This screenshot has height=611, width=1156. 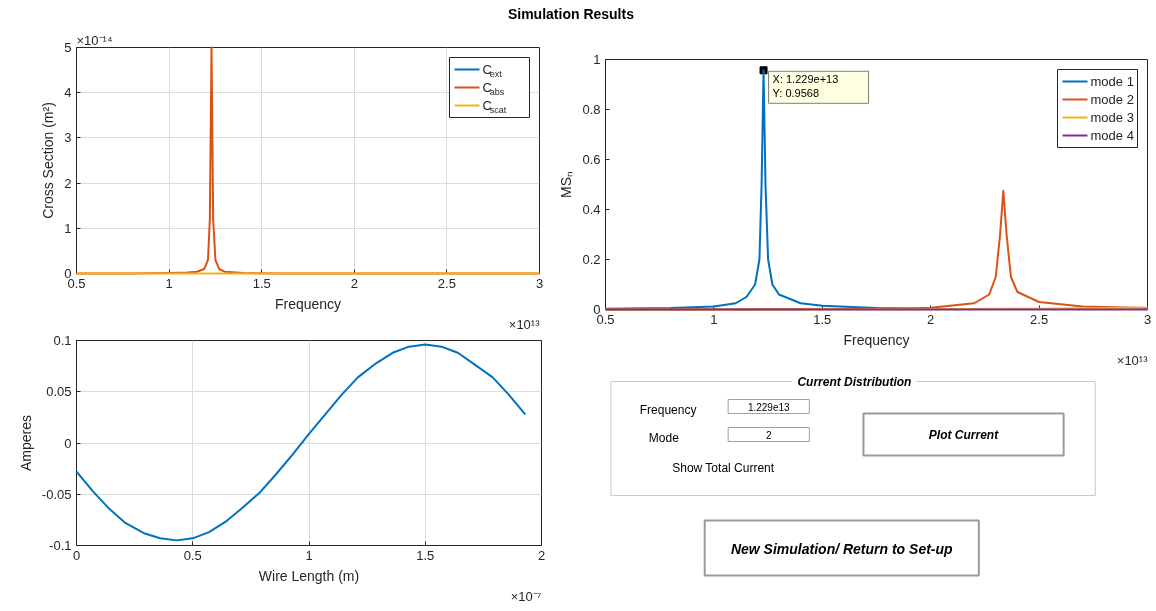 I want to click on y-tick-label: 0.4, so click(x=591, y=209).